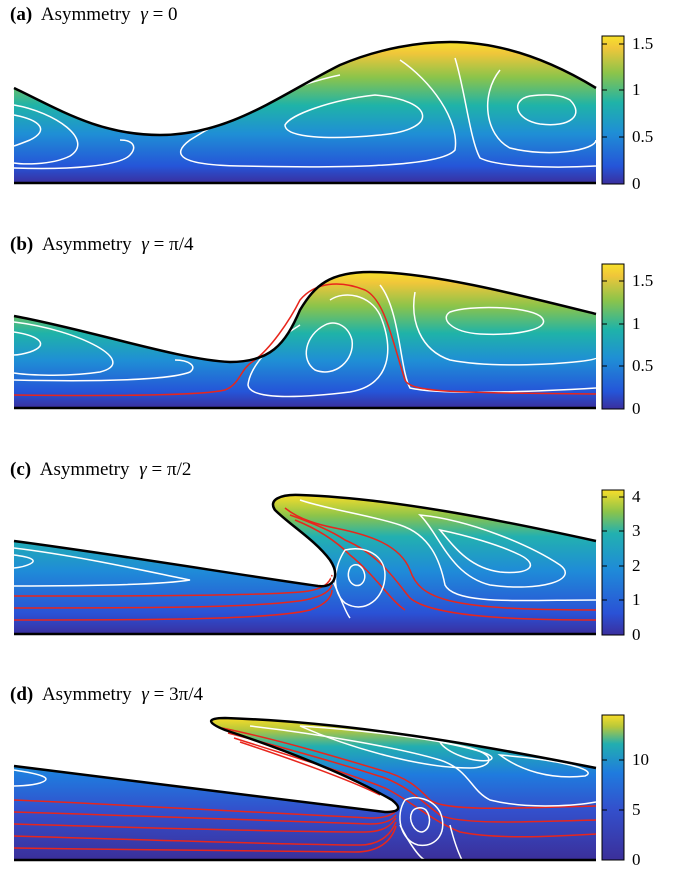 This screenshot has height=869, width=678. What do you see at coordinates (642, 365) in the screenshot?
I see `panel-b-tick-2: 0.5` at bounding box center [642, 365].